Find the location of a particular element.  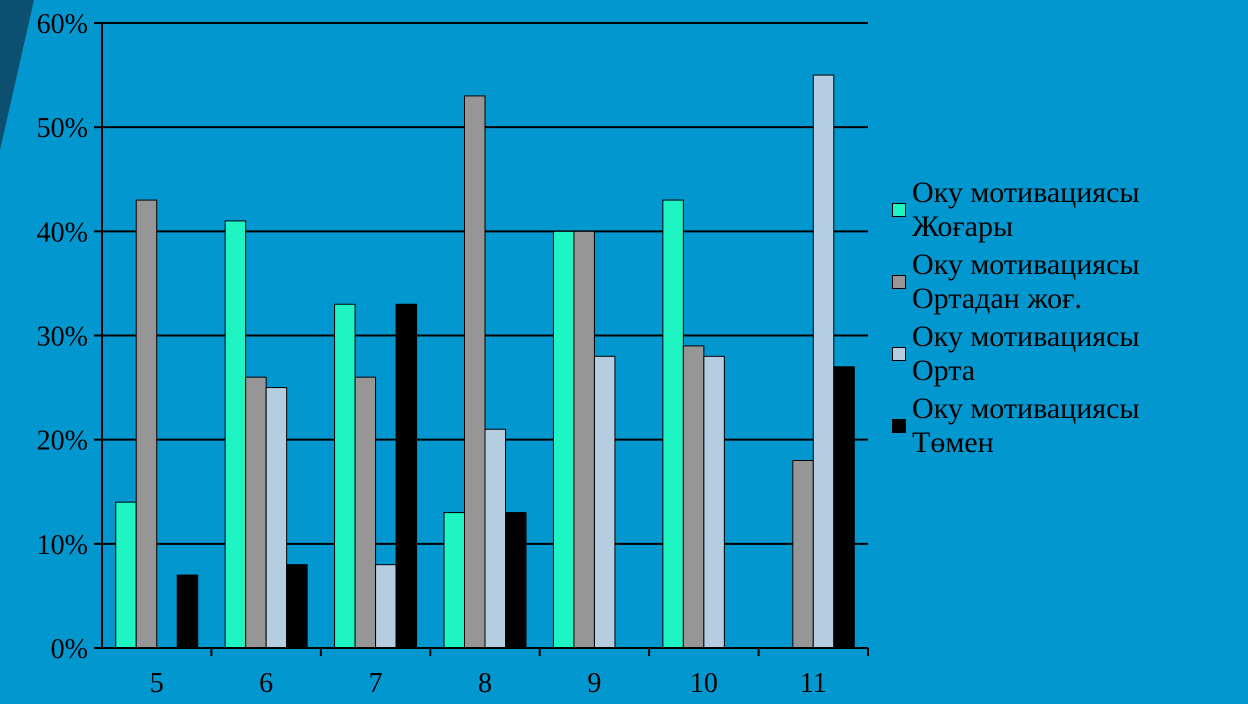

legend-label: Оку мотивациясы Орта is located at coordinates (1026, 353).